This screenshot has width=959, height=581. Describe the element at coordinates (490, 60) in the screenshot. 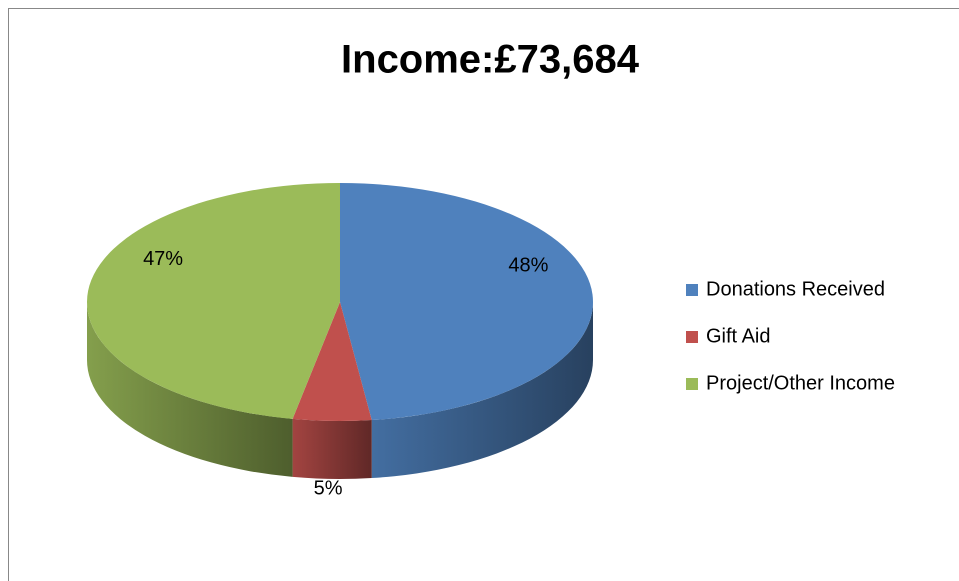

I see `chart-title: Income:£73,684` at that location.